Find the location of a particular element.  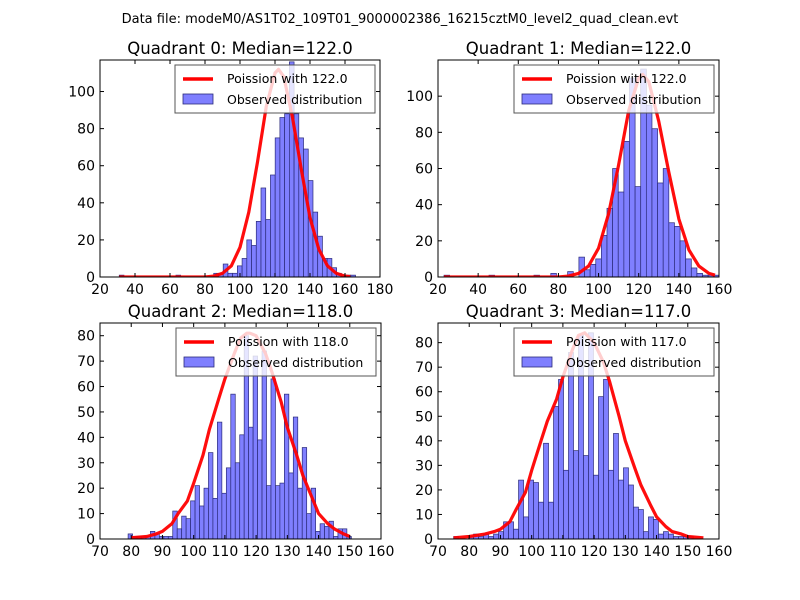

legend: Poission with 122.0 Observed distribution is located at coordinates (275, 89).